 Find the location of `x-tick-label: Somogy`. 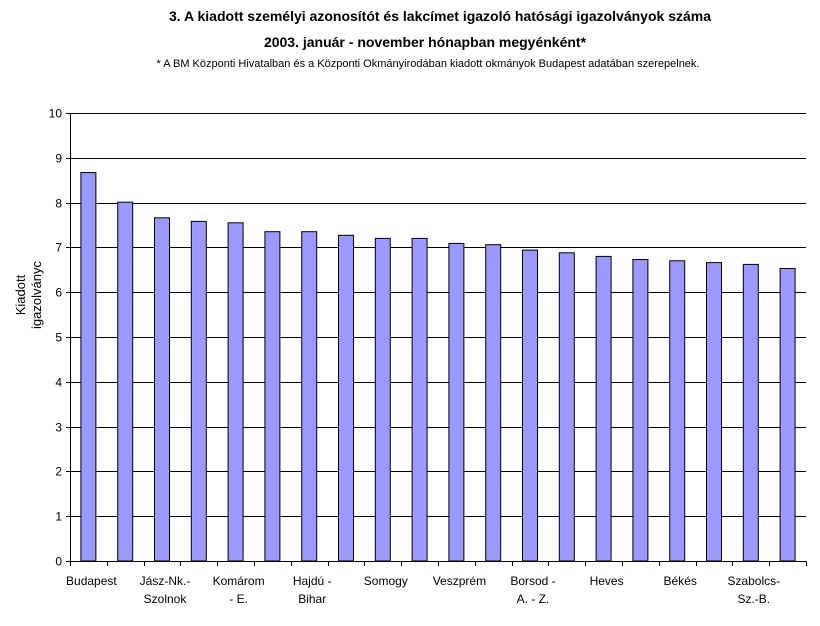

x-tick-label: Somogy is located at coordinates (386, 581).